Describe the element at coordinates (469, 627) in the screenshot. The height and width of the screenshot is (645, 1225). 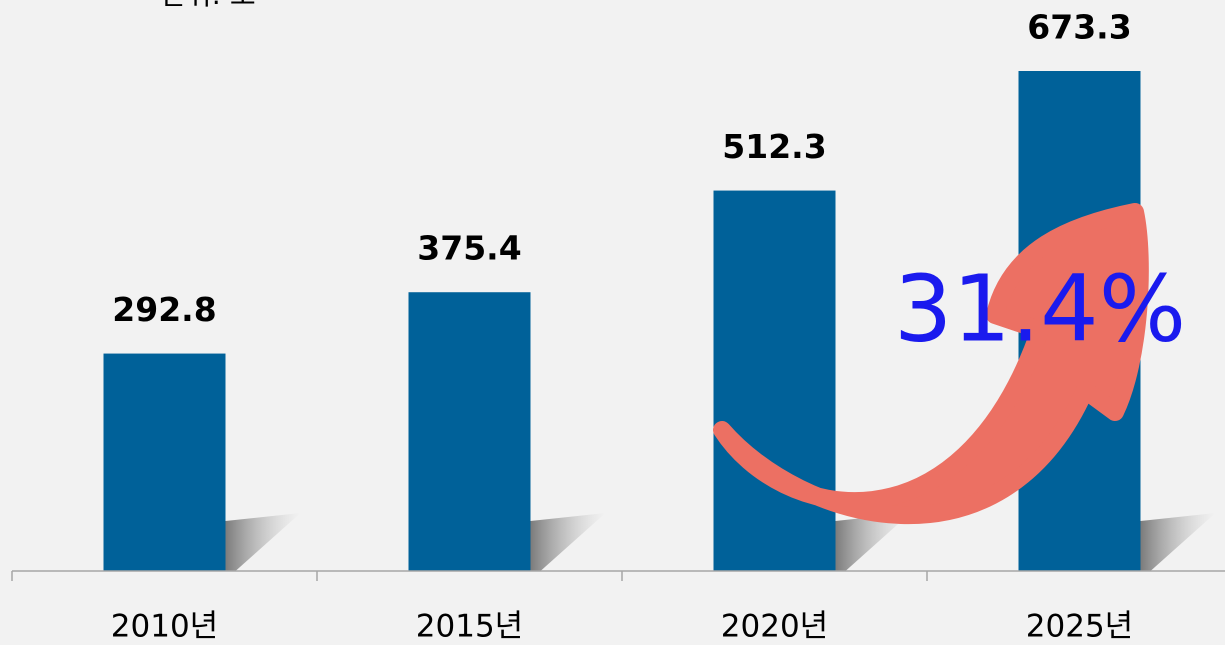
I see `x-tick-label: 2015년` at that location.